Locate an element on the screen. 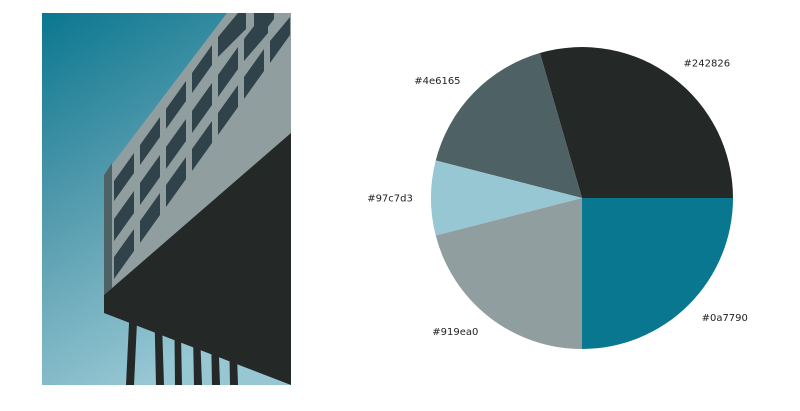 Image resolution: width=800 pixels, height=411 pixels. building-stilts is located at coordinates (182, 326).